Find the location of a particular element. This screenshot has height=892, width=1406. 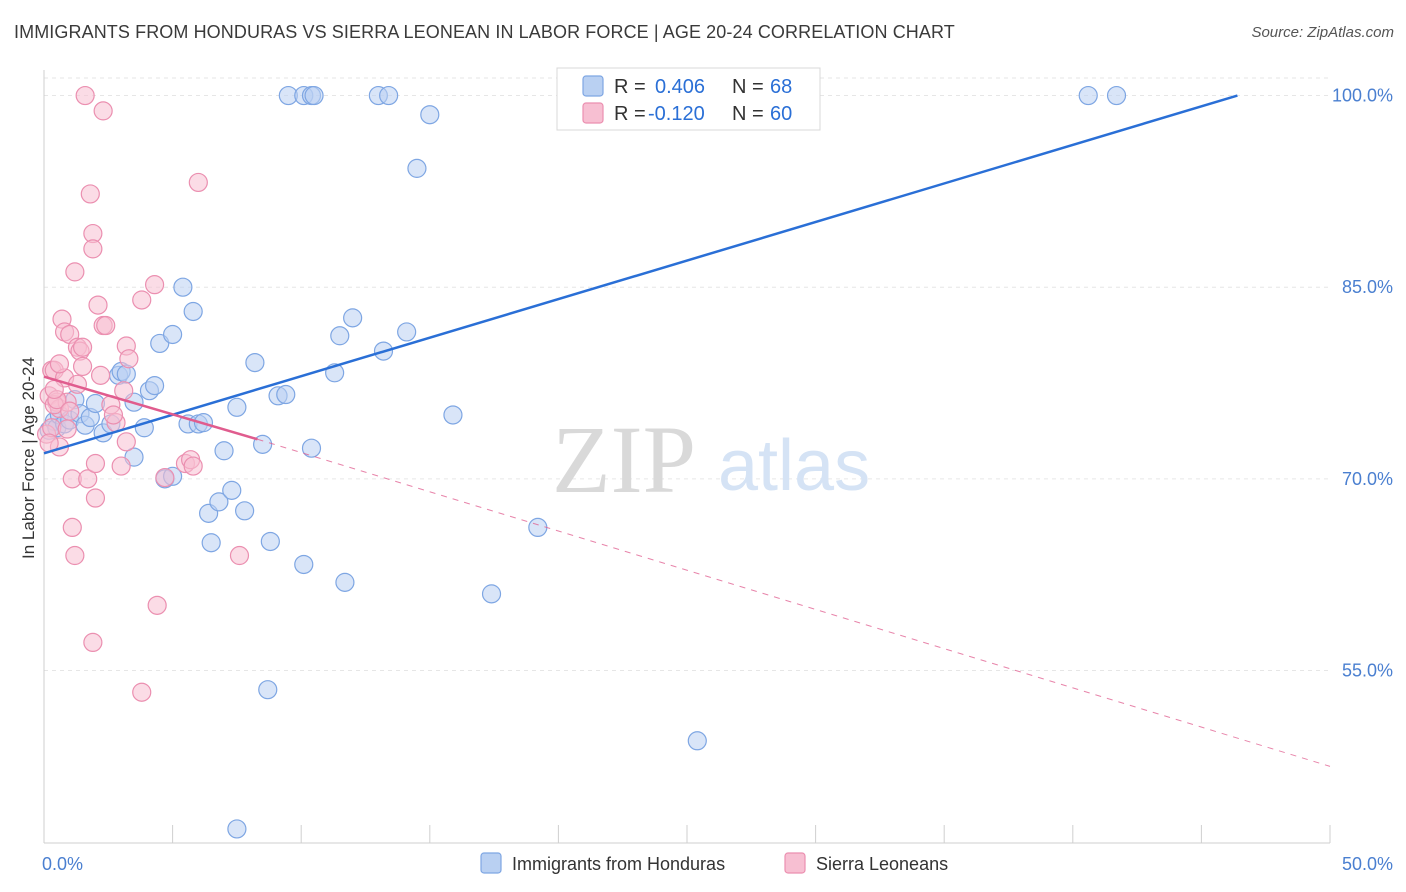

watermark-atlas: atlas is located at coordinates (794, 466).